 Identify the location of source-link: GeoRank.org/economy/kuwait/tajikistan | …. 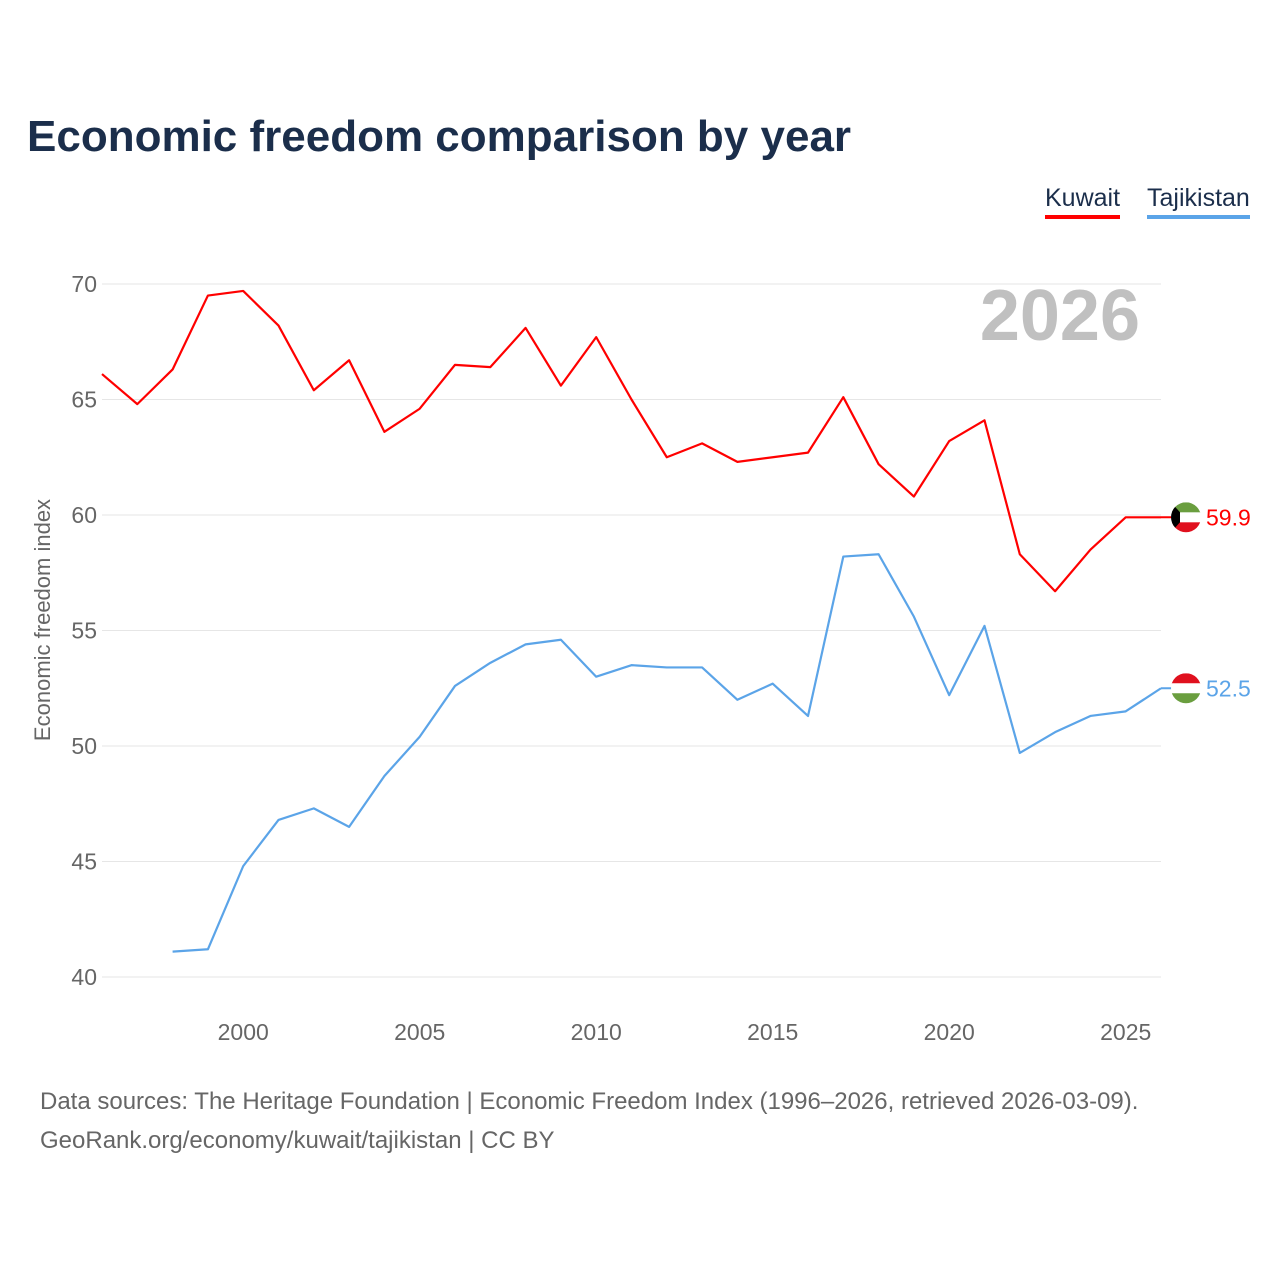
(297, 1140).